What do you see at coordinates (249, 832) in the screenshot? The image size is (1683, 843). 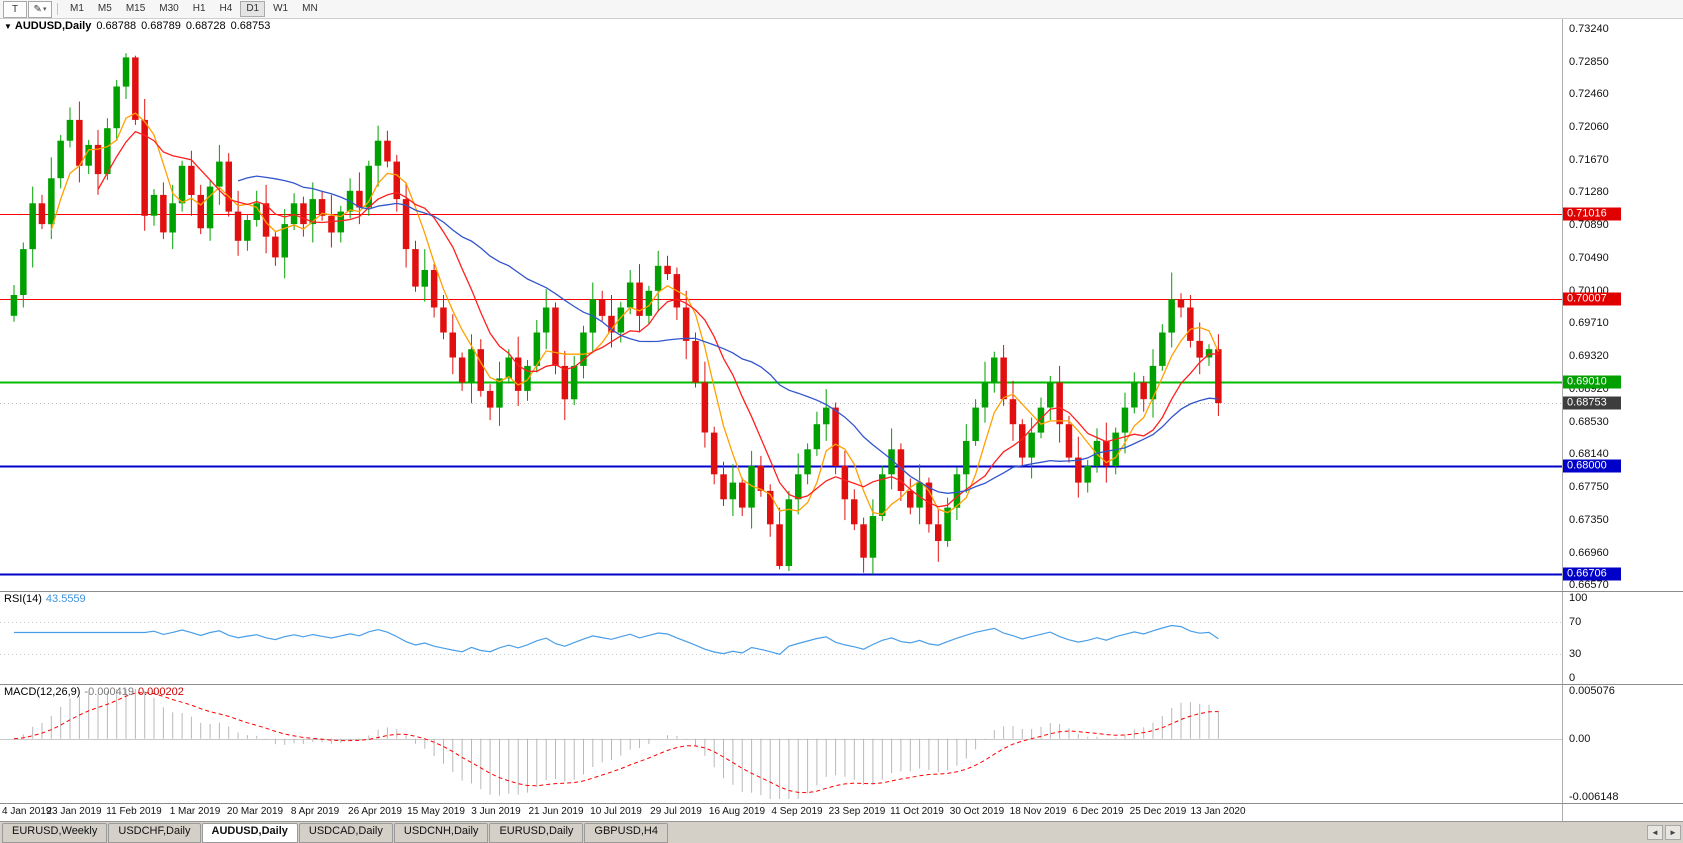 I see `chart-tab-audusd-daily: AUDUSD,Daily` at bounding box center [249, 832].